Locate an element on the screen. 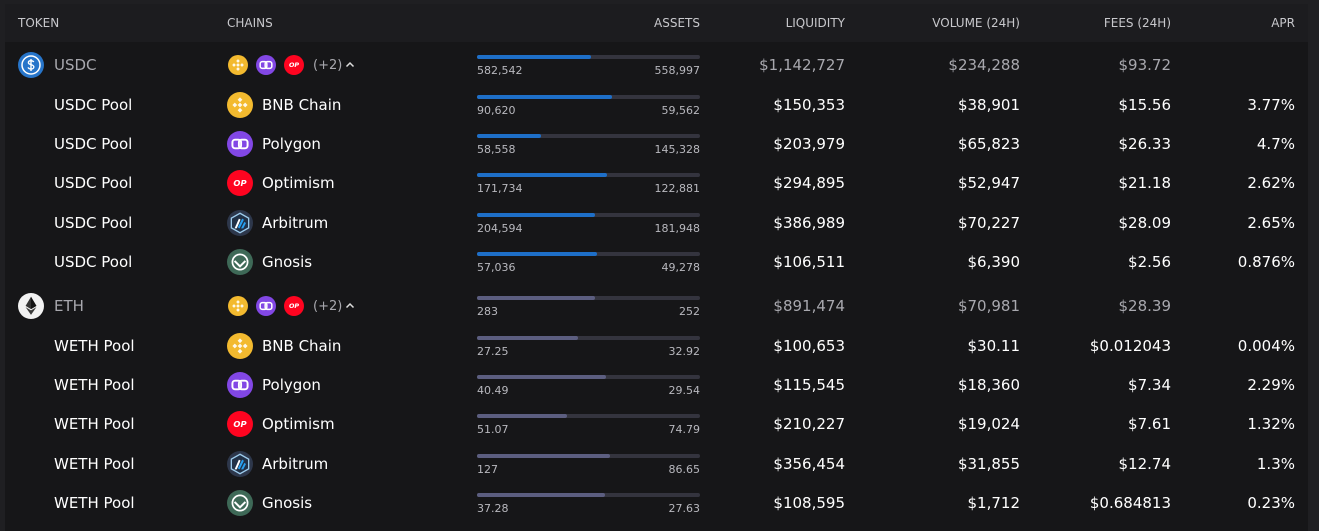 The height and width of the screenshot is (531, 1319). liquidity-value: $115,545 is located at coordinates (809, 384).